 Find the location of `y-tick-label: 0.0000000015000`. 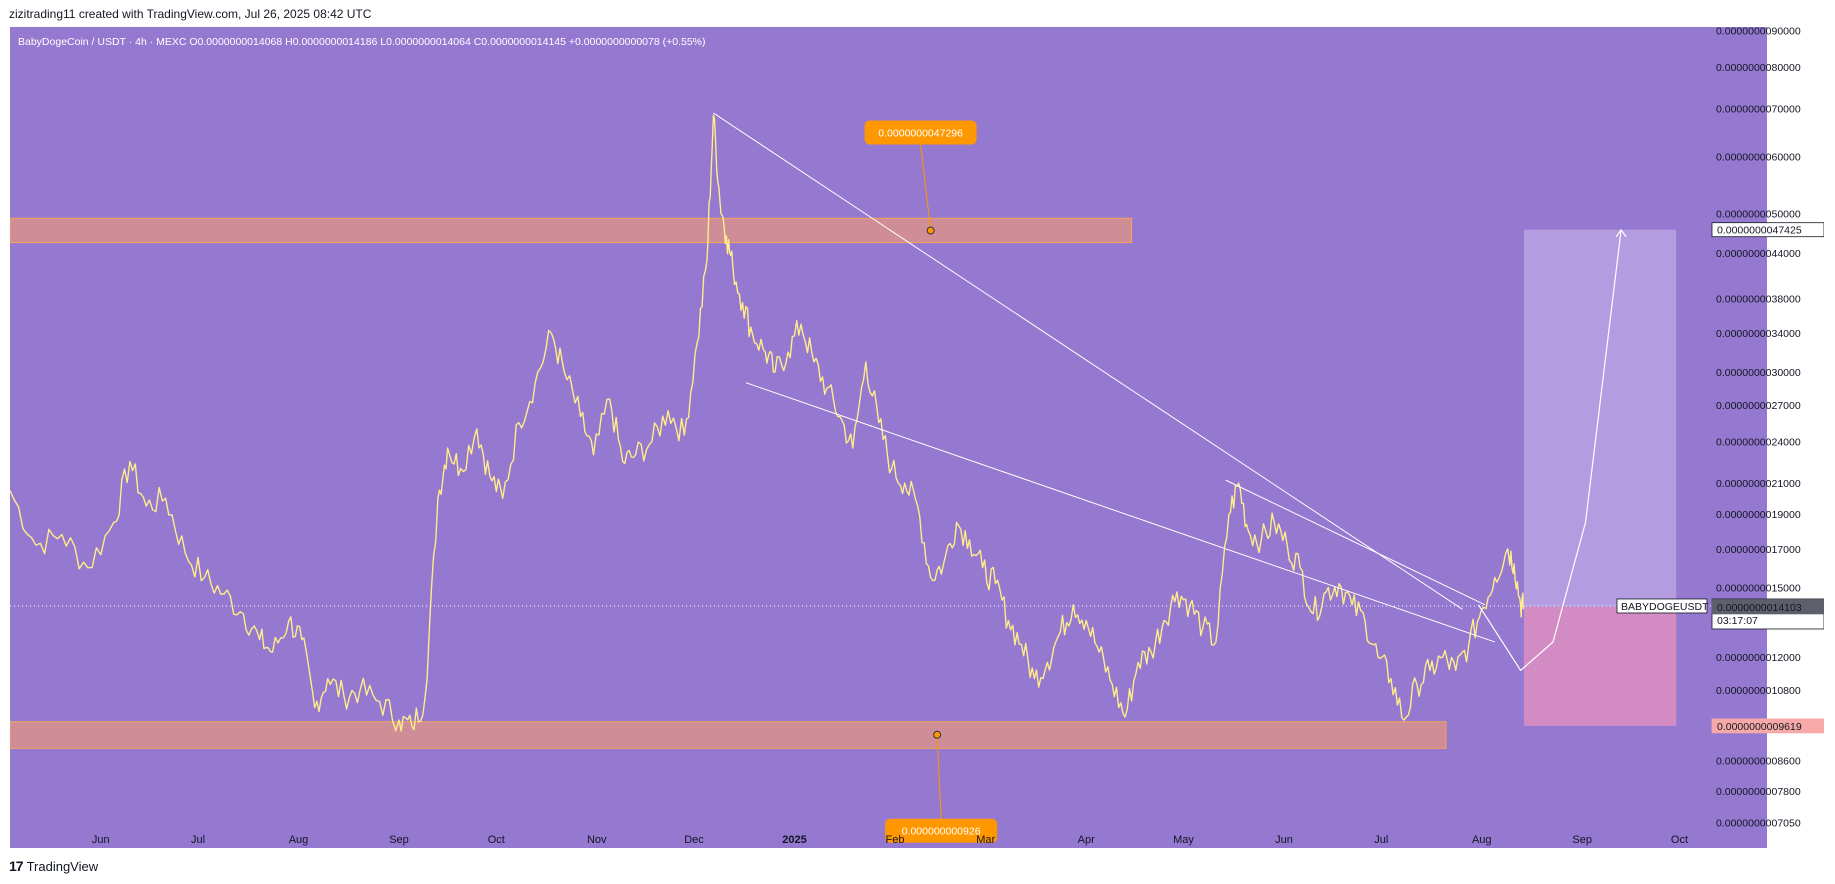

y-tick-label: 0.0000000015000 is located at coordinates (1758, 589).